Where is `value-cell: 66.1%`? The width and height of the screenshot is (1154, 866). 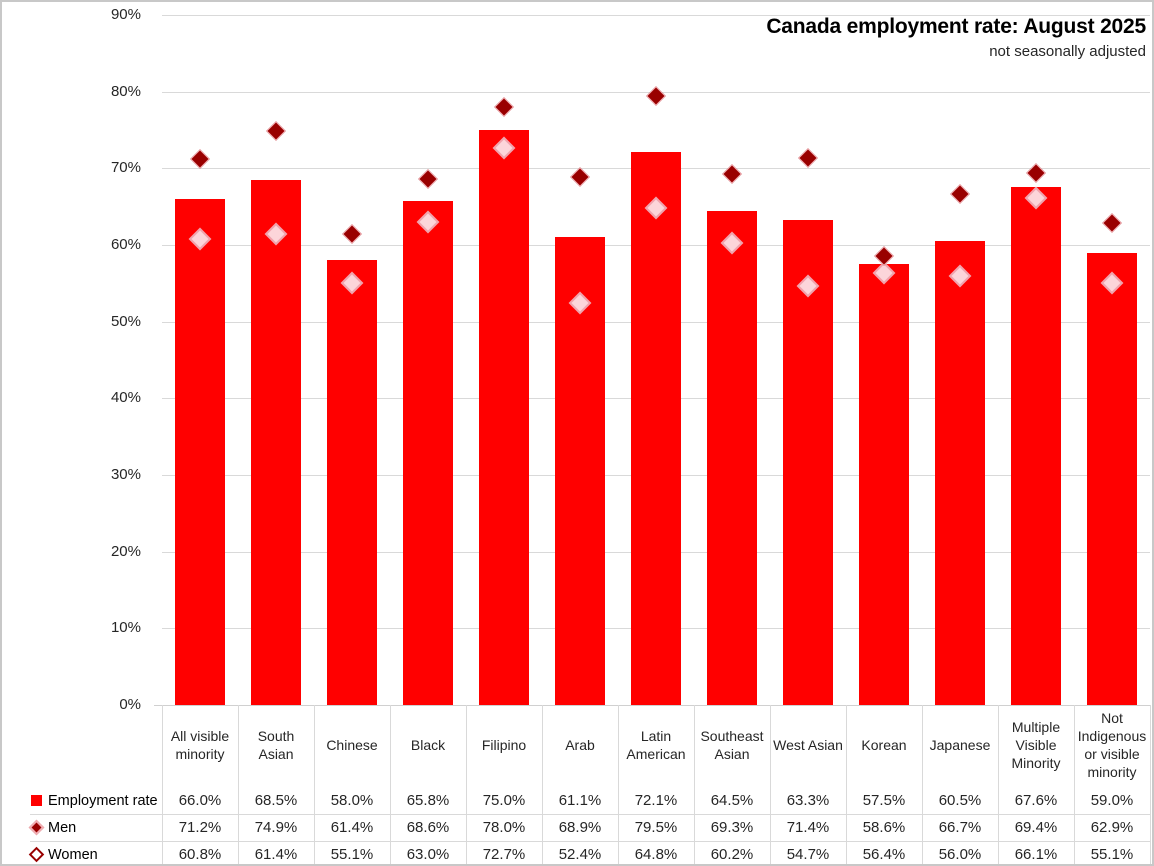 value-cell: 66.1% is located at coordinates (1036, 854).